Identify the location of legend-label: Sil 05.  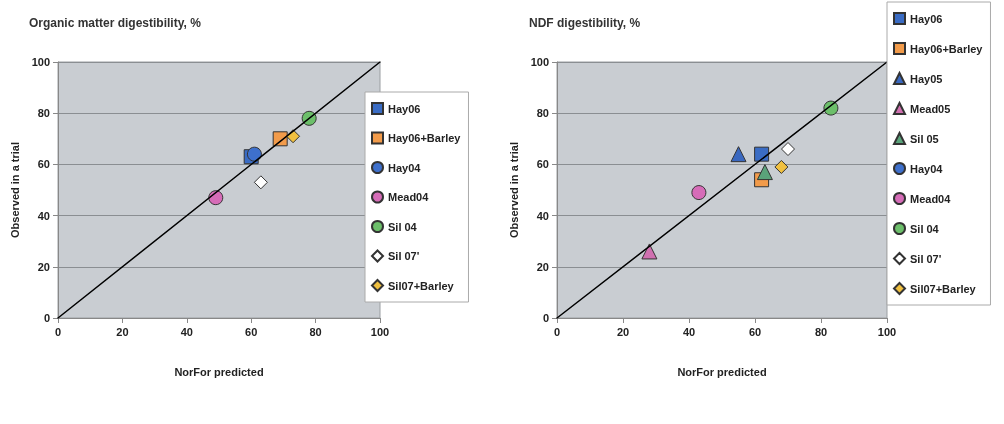
(924, 138).